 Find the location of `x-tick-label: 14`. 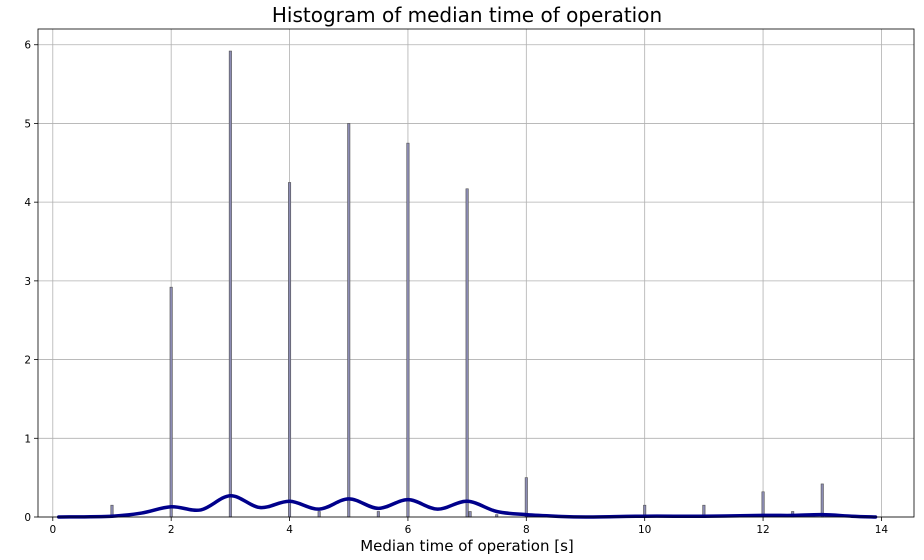

x-tick-label: 14 is located at coordinates (882, 530).